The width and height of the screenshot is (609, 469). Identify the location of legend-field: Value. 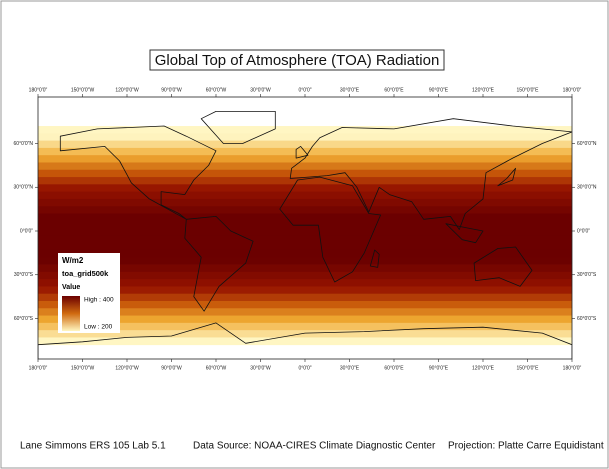
(71, 287).